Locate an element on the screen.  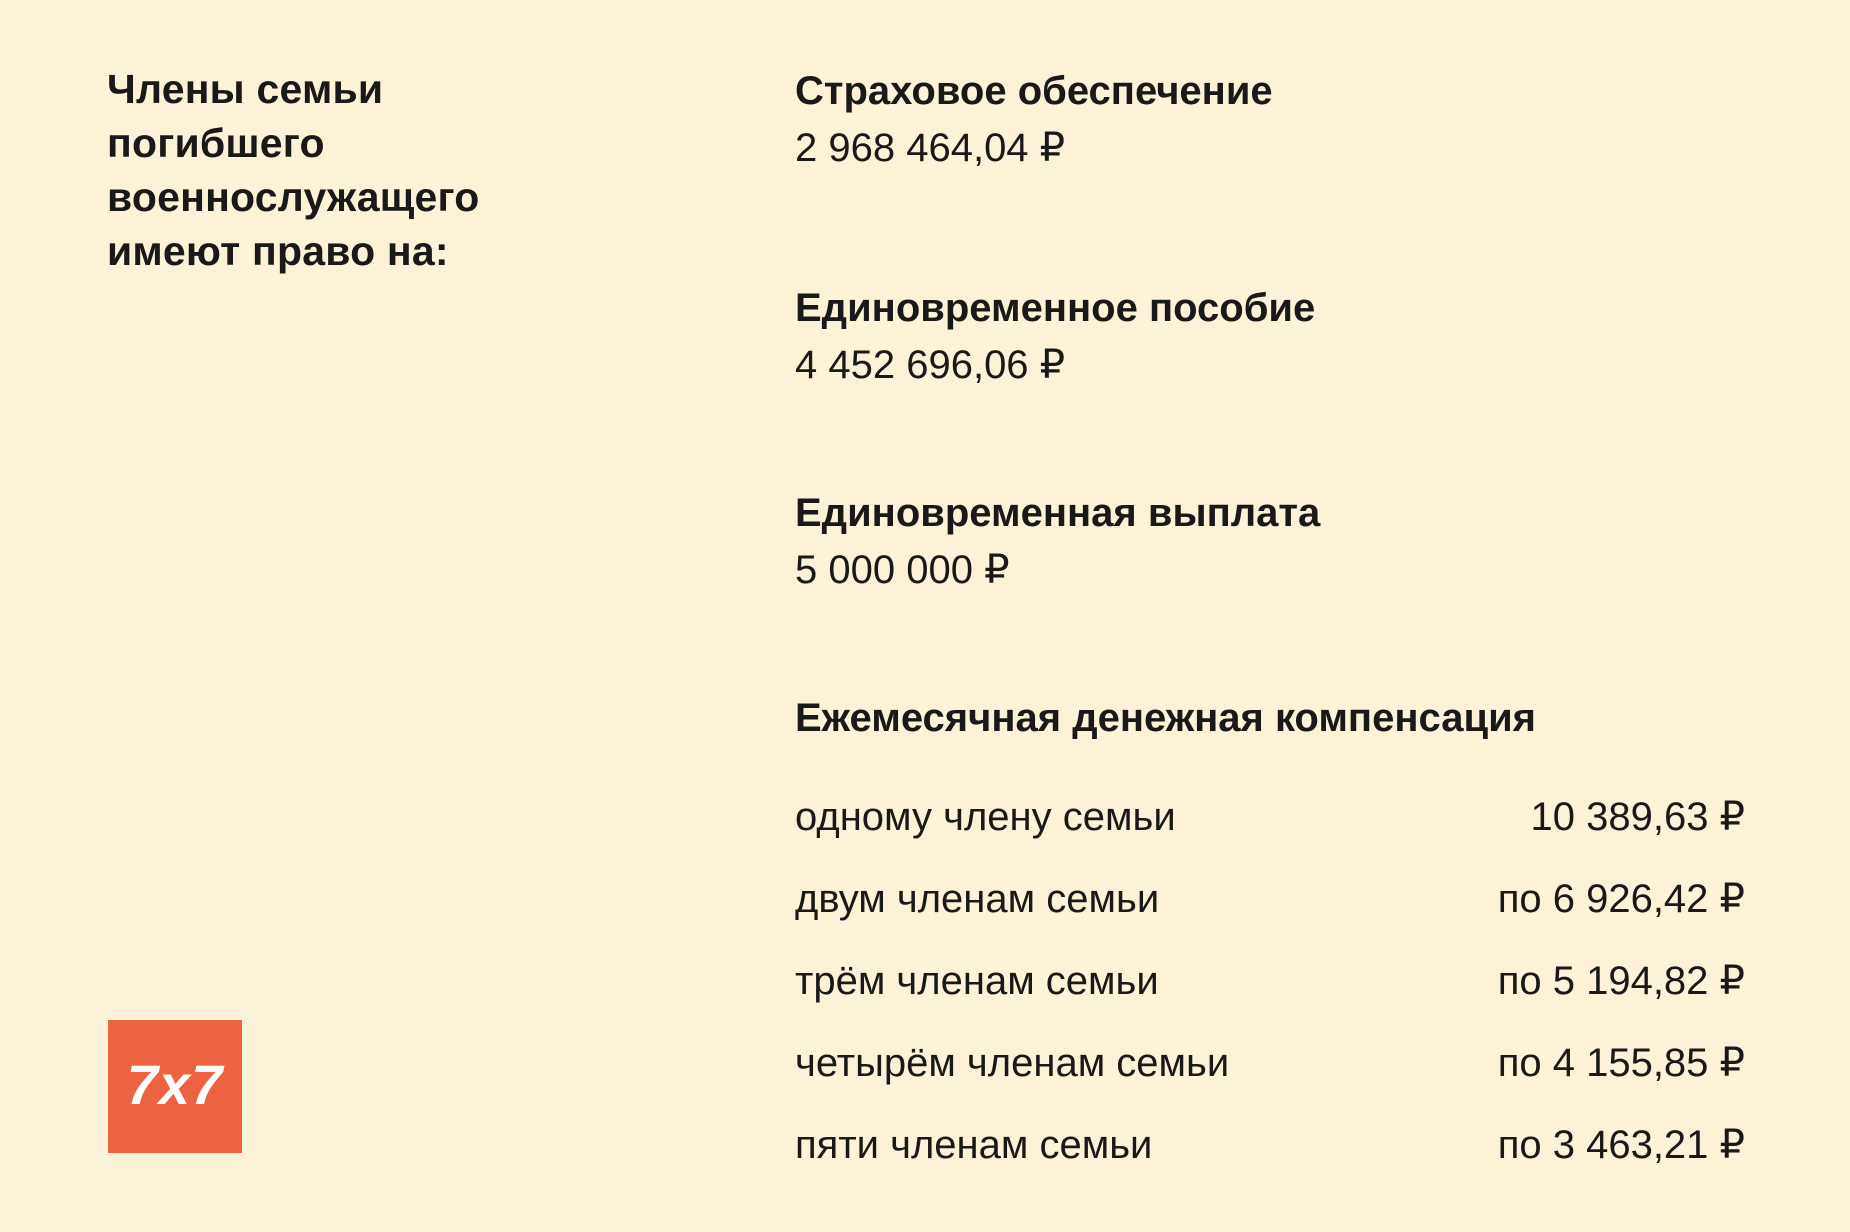
row-value: по 5 194,82 ₽ is located at coordinates (1621, 981).